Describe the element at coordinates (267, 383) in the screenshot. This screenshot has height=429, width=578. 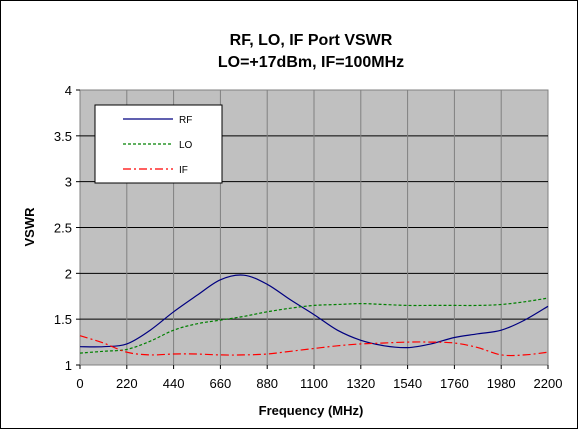
I see `x-tick-label: 880` at that location.